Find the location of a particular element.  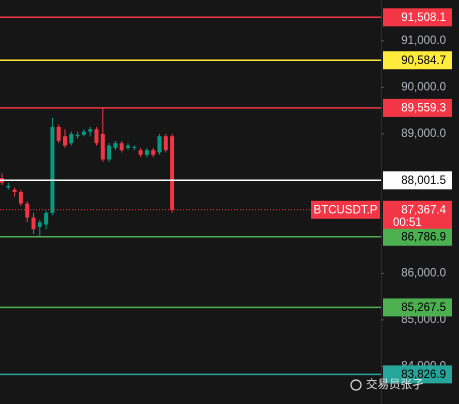

current-price-label: 87,367.4 is located at coordinates (423, 210).